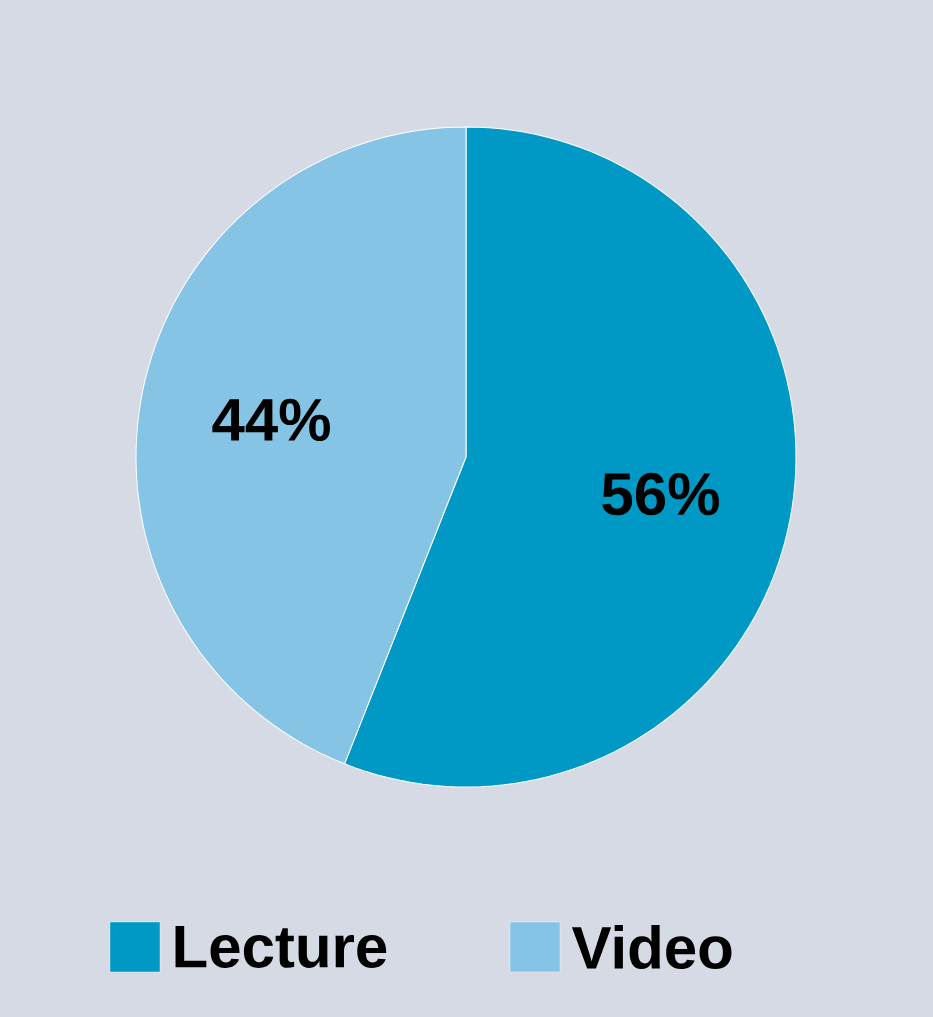 This screenshot has height=1017, width=933. I want to click on data-label: 44%, so click(271, 419).